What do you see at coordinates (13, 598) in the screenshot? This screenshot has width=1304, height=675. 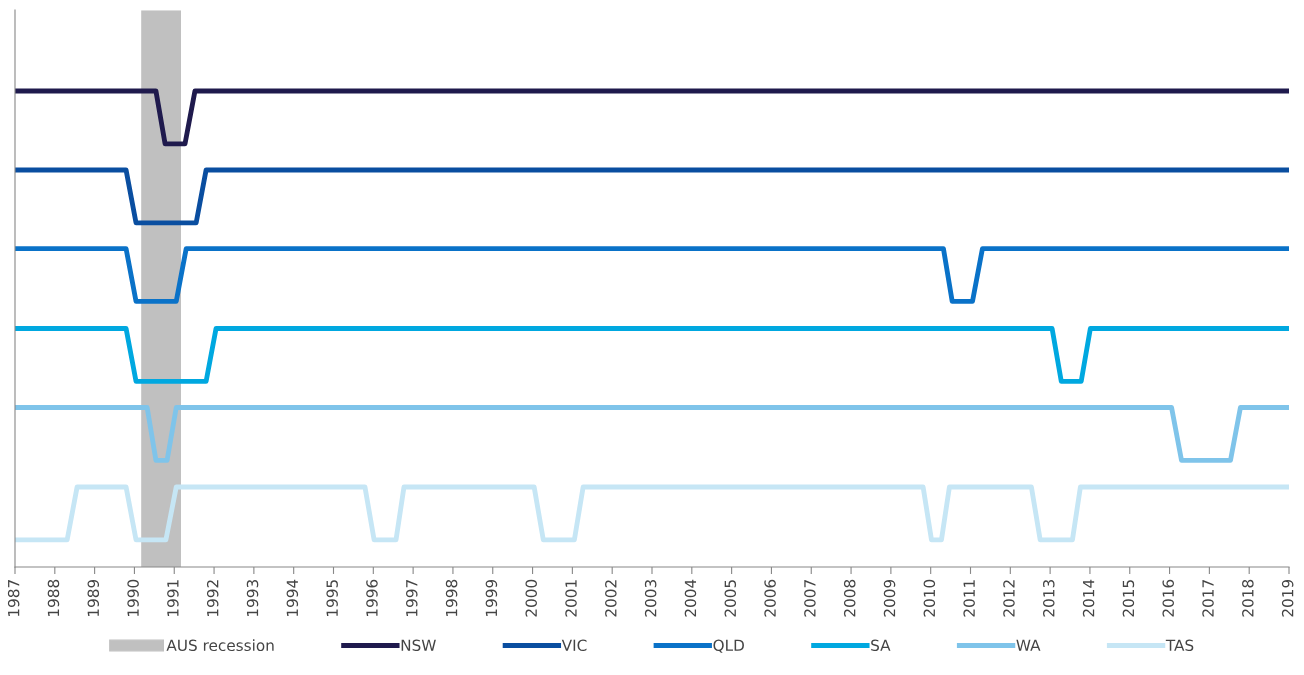 I see `x-tick-label: 1987` at bounding box center [13, 598].